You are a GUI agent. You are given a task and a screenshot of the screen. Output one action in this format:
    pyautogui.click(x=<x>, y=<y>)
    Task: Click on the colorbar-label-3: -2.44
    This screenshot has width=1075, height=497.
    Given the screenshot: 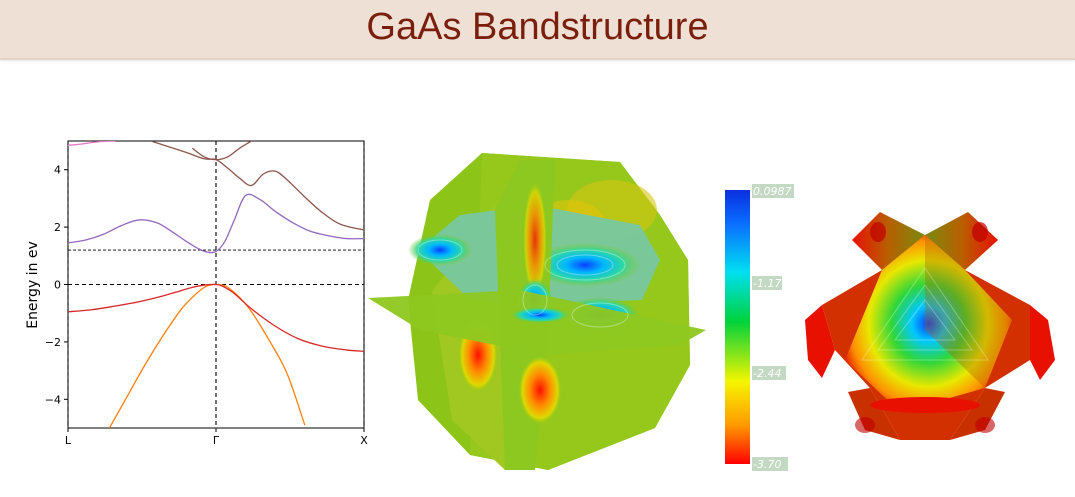 What is the action you would take?
    pyautogui.click(x=767, y=373)
    